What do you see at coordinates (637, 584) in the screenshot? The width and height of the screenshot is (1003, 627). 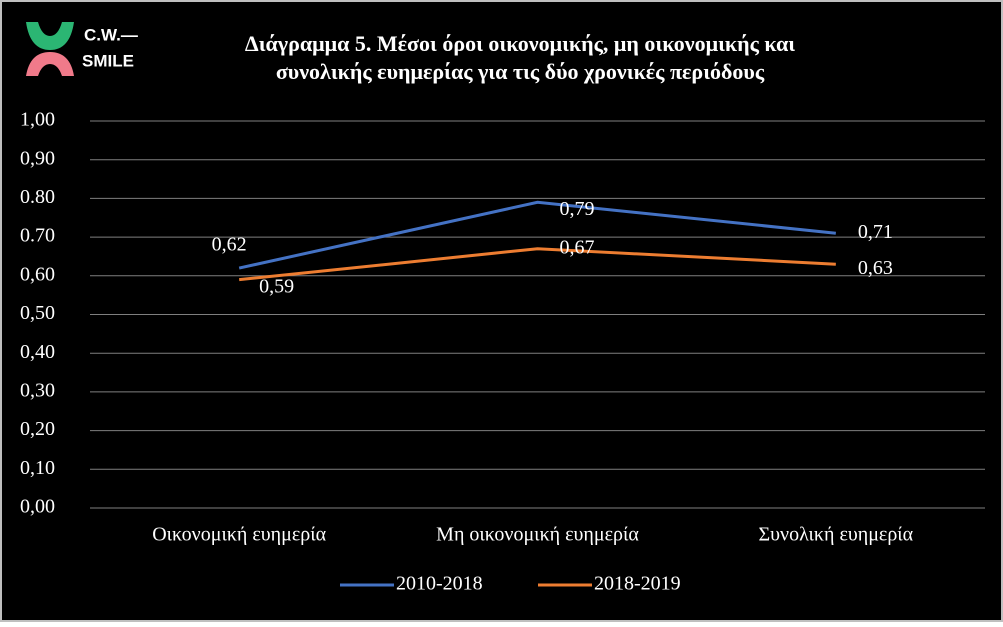 I see `legend-label: 2018-2019` at bounding box center [637, 584].